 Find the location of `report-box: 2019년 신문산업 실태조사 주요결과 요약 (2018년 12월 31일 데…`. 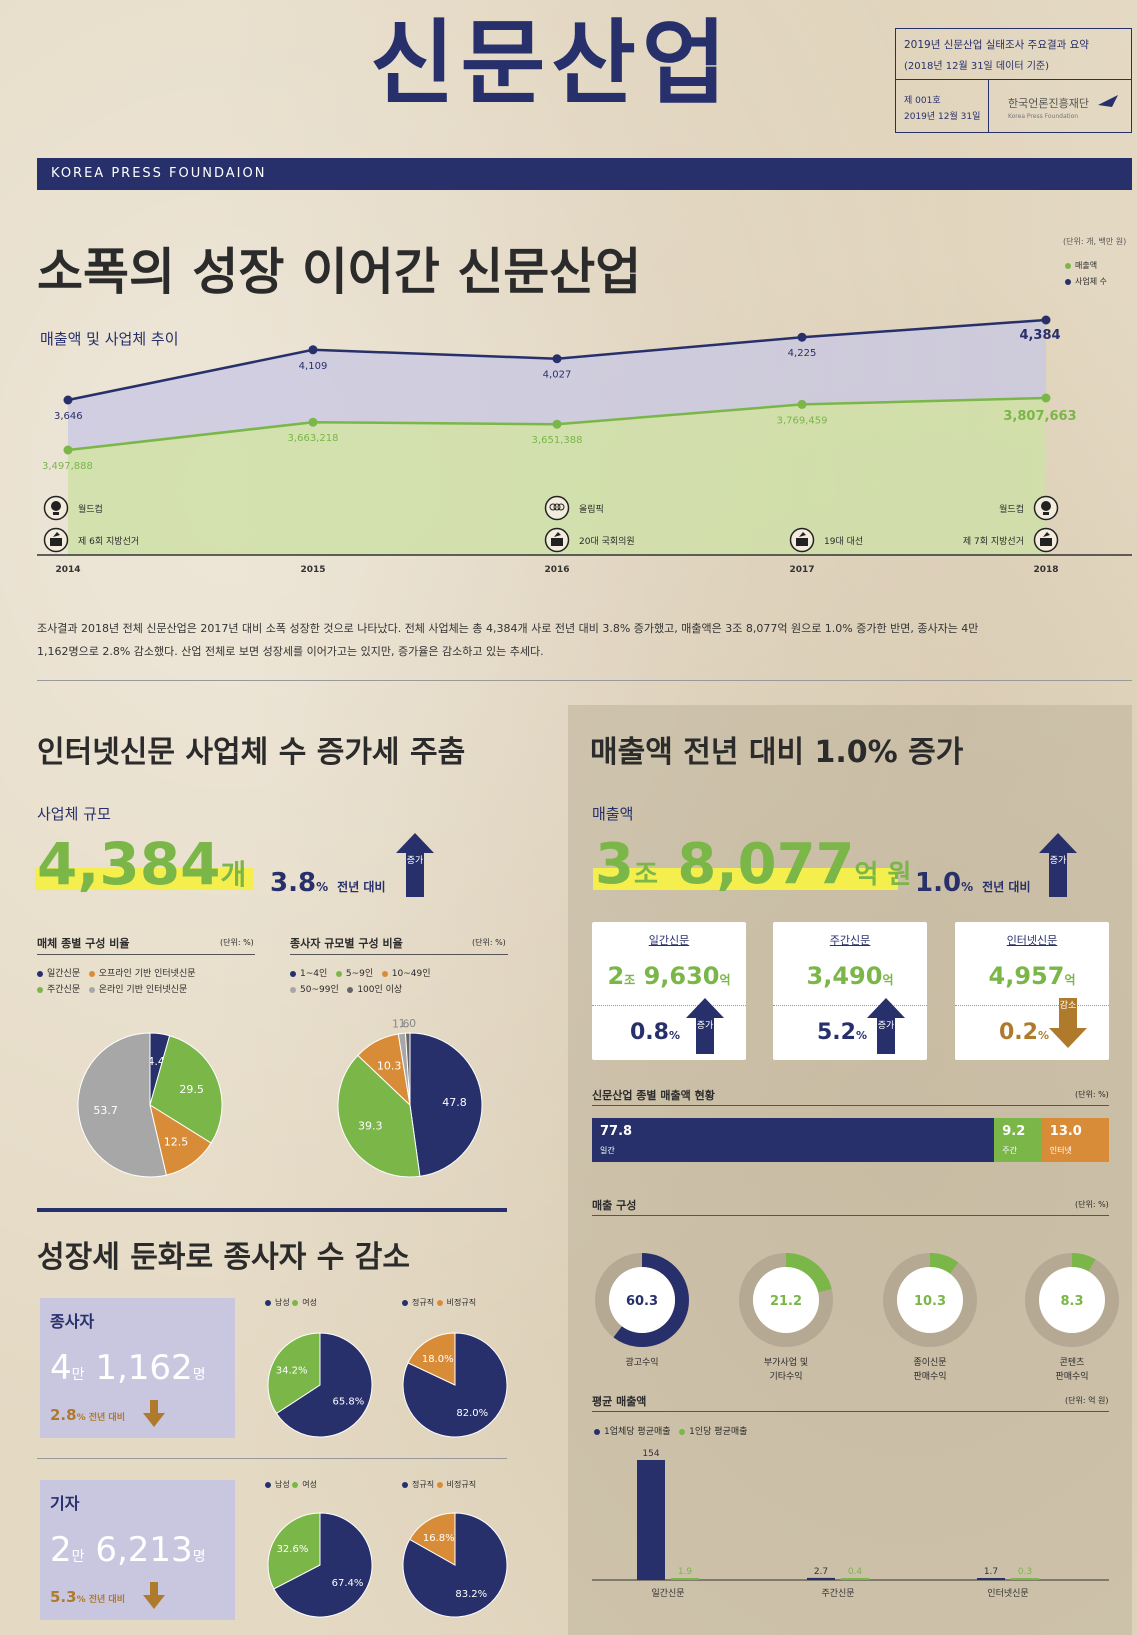

report-box: 2019년 신문산업 실태조사 주요결과 요약 (2018년 12월 31일 데… is located at coordinates (1013, 80).